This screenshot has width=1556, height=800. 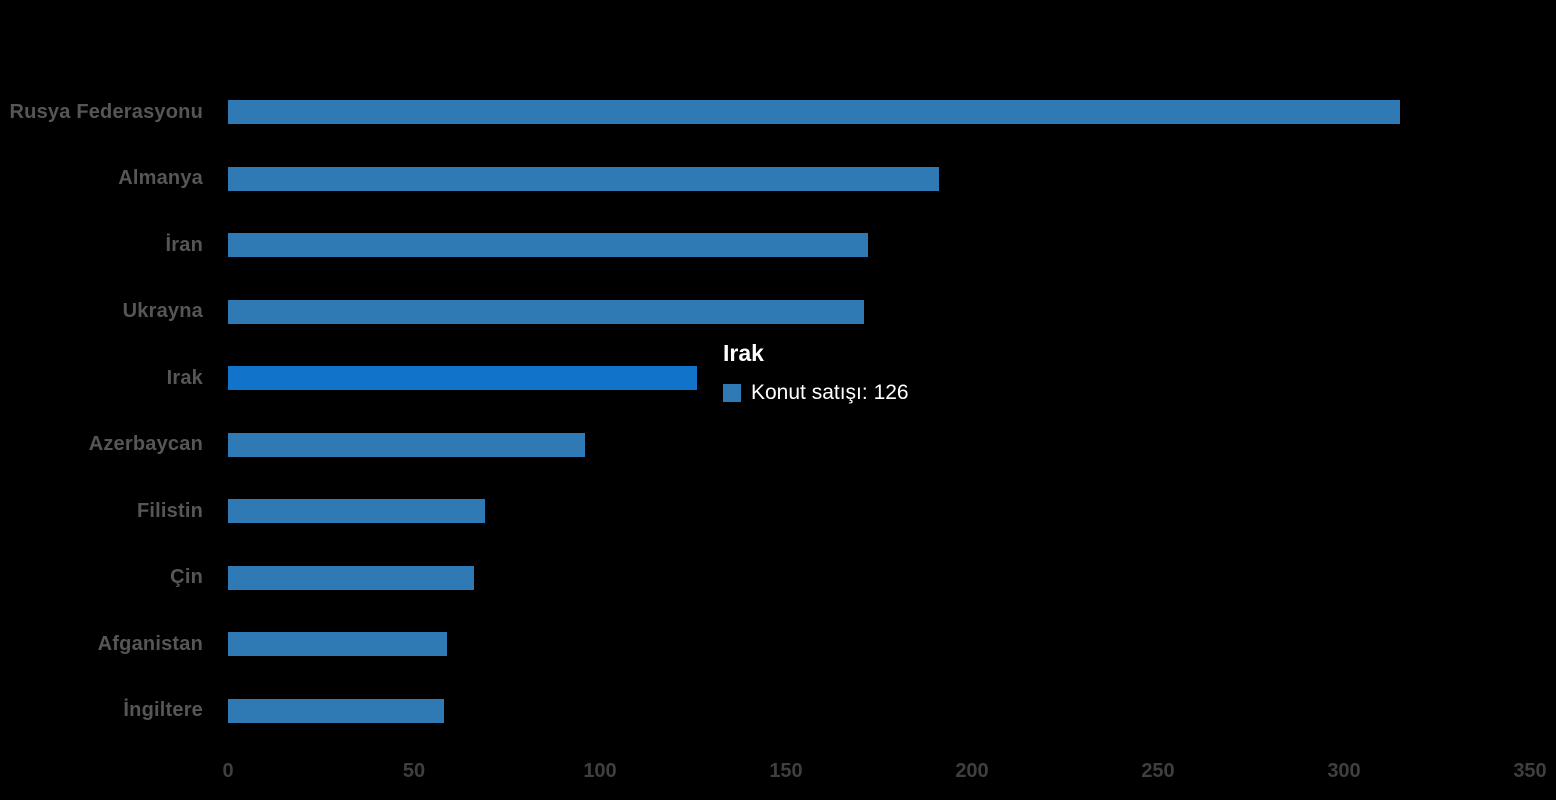 What do you see at coordinates (169, 510) in the screenshot?
I see `category-label: Filistin` at bounding box center [169, 510].